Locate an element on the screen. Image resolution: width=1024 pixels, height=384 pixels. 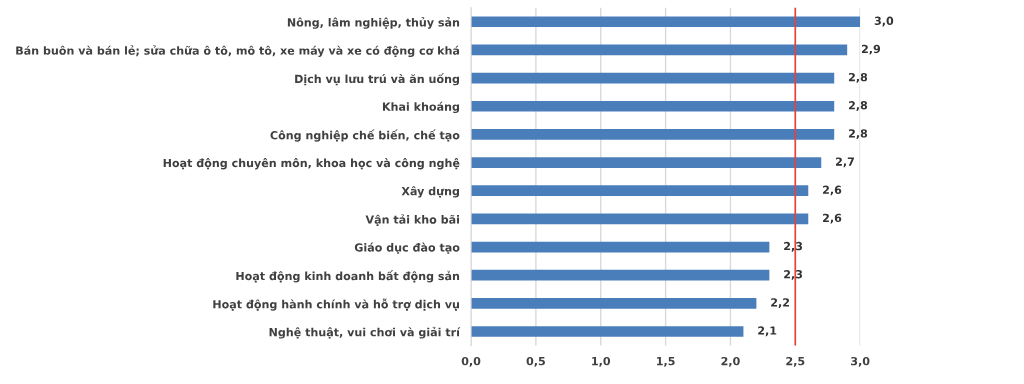
x-tick-label: 1,0 is located at coordinates (601, 361).